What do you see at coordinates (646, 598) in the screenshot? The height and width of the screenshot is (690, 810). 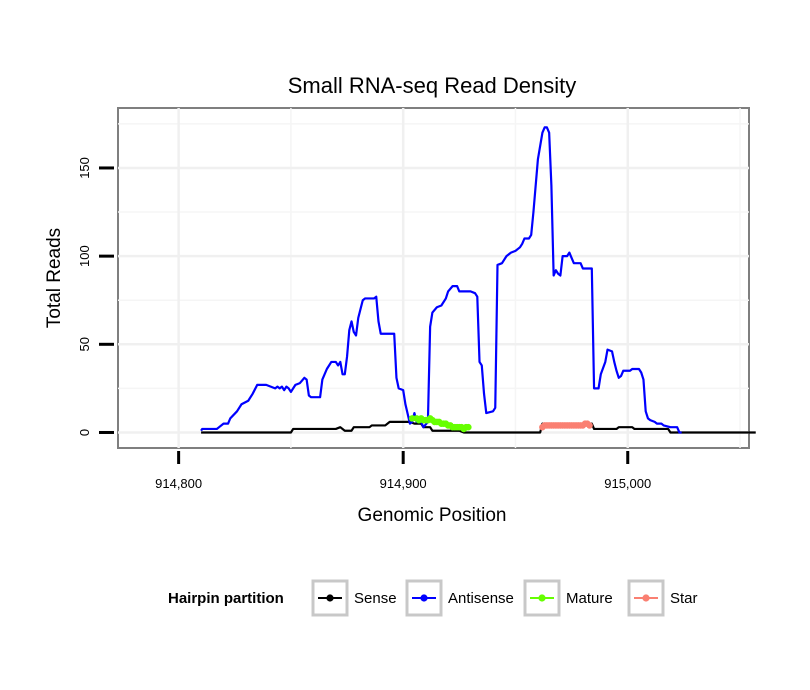 I see `legend-point-star` at bounding box center [646, 598].